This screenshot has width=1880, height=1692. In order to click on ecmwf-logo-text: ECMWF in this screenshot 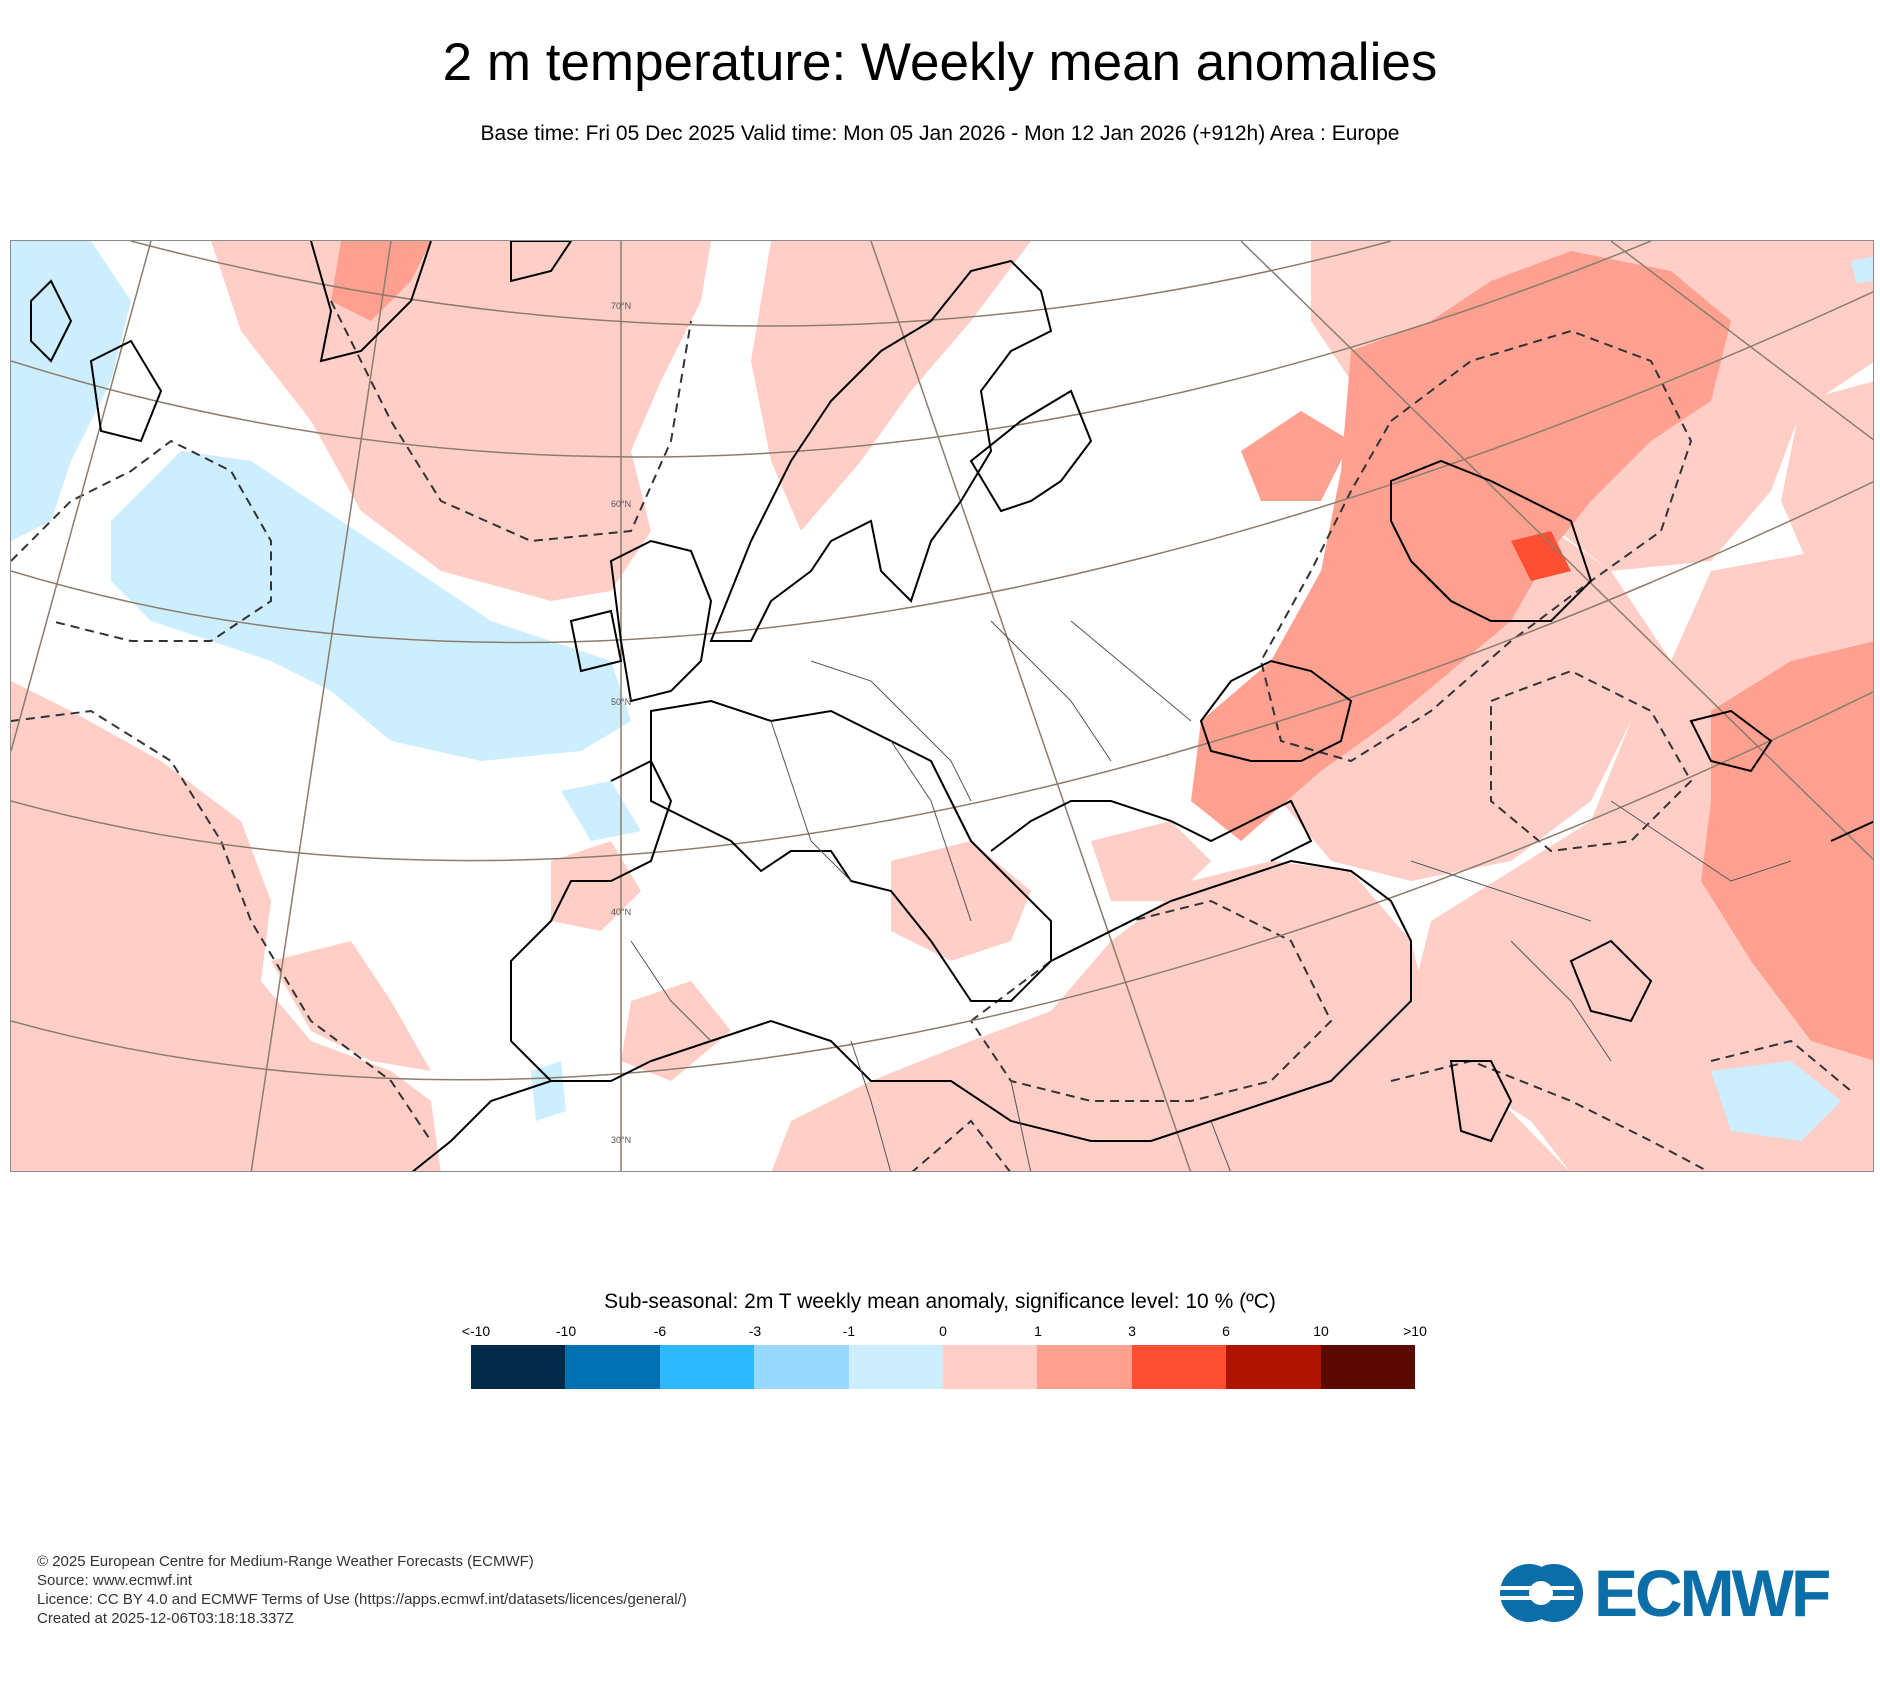, I will do `click(1711, 1593)`.